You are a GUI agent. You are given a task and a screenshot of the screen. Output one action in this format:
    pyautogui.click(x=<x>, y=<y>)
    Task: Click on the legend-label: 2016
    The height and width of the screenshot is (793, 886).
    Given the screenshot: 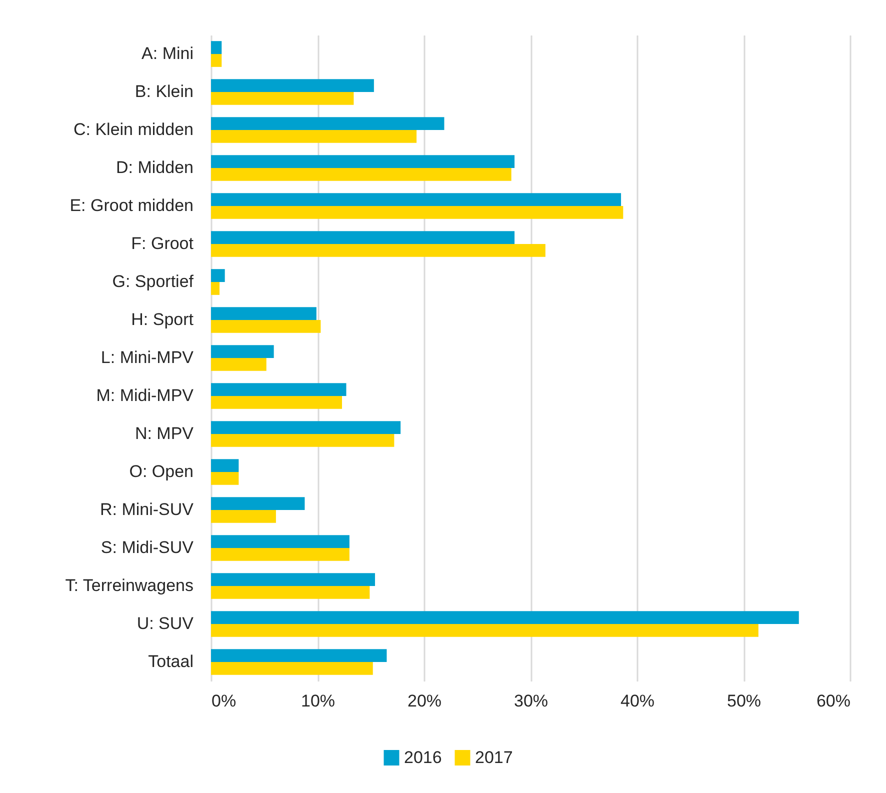 What is the action you would take?
    pyautogui.click(x=423, y=757)
    